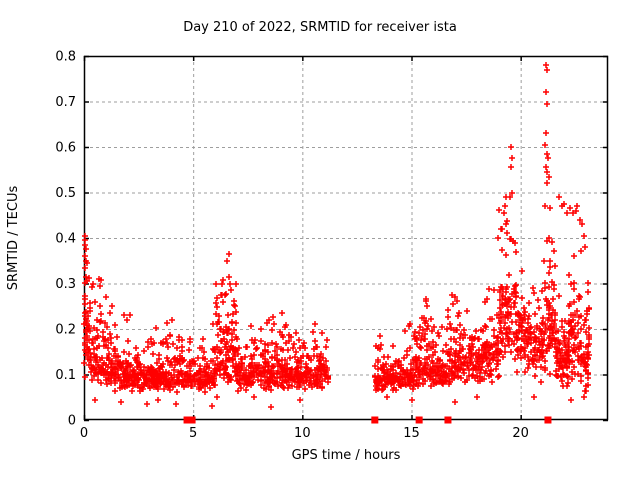 This screenshot has height=480, width=640. Describe the element at coordinates (84, 433) in the screenshot. I see `x-tick-label: 0` at that location.